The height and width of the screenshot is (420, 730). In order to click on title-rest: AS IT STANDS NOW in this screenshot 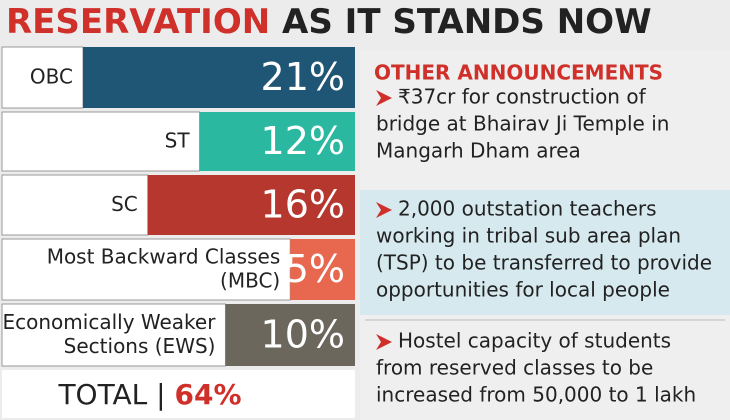, I will do `click(467, 22)`.